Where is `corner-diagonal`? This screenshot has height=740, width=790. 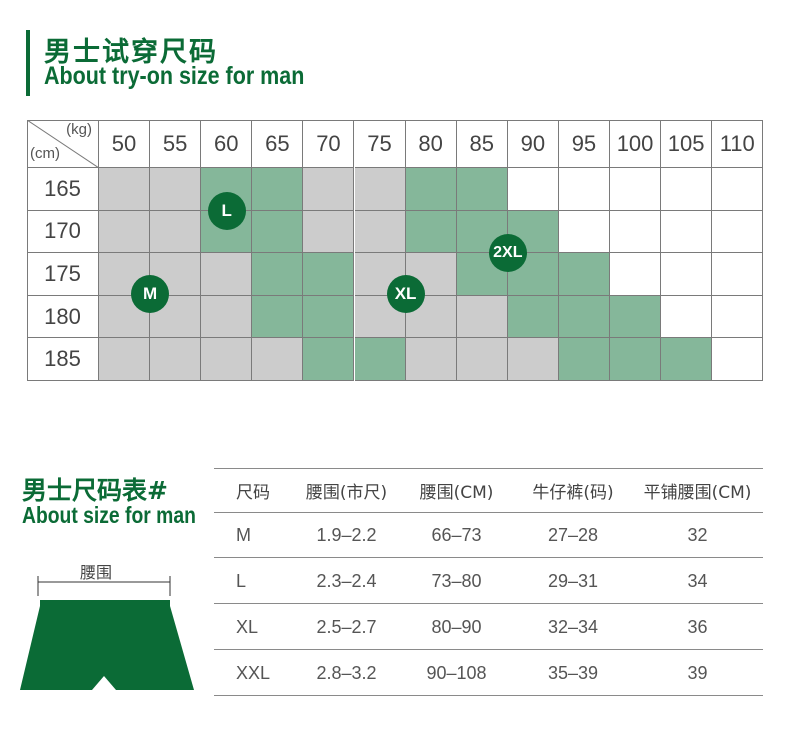 corner-diagonal is located at coordinates (63, 144).